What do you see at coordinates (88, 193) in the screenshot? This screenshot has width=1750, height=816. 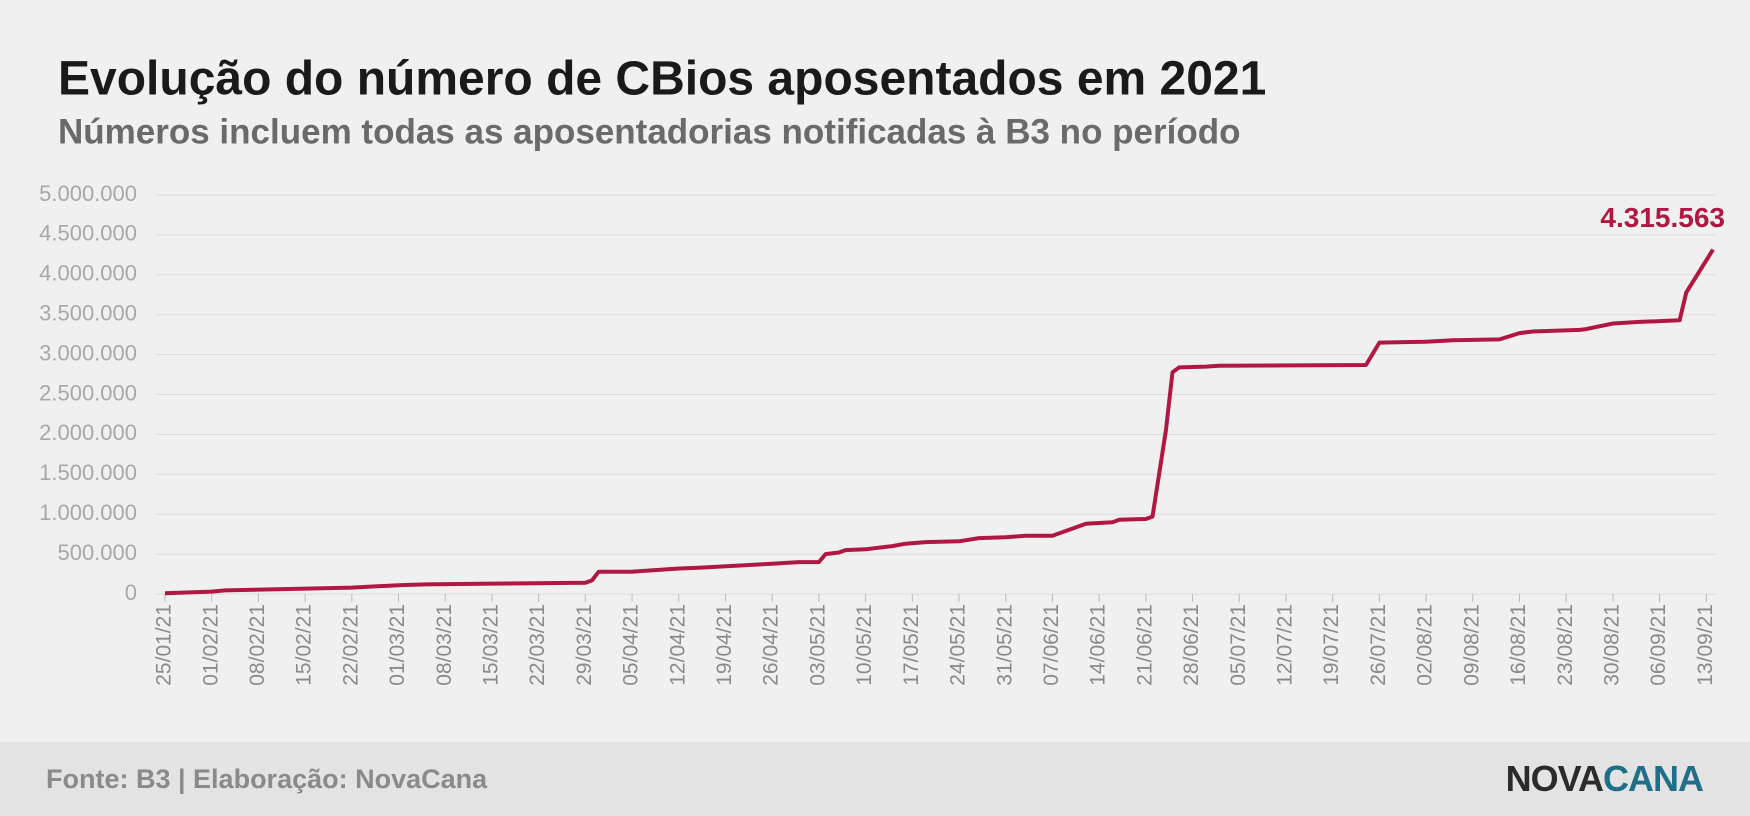 I see `y-tick-label: 5.000.000` at bounding box center [88, 193].